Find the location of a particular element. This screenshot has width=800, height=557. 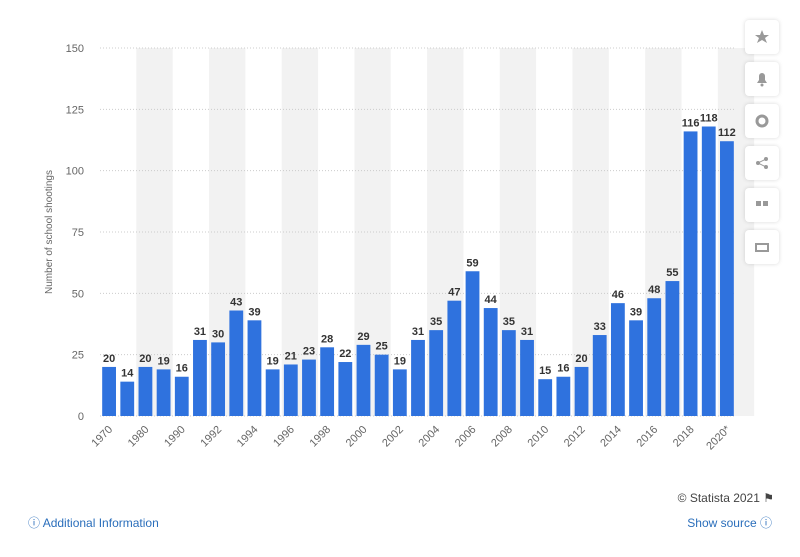

value-label: 35 is located at coordinates (509, 322).